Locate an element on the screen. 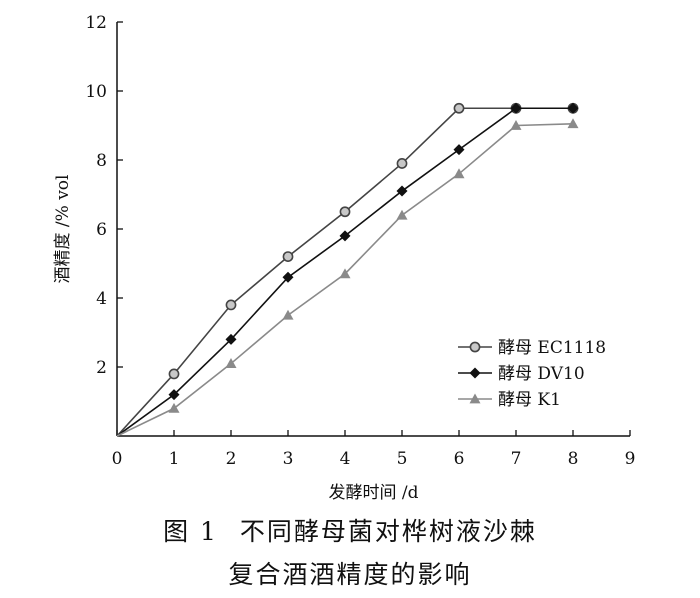  x-tick-label: 0 is located at coordinates (117, 459).